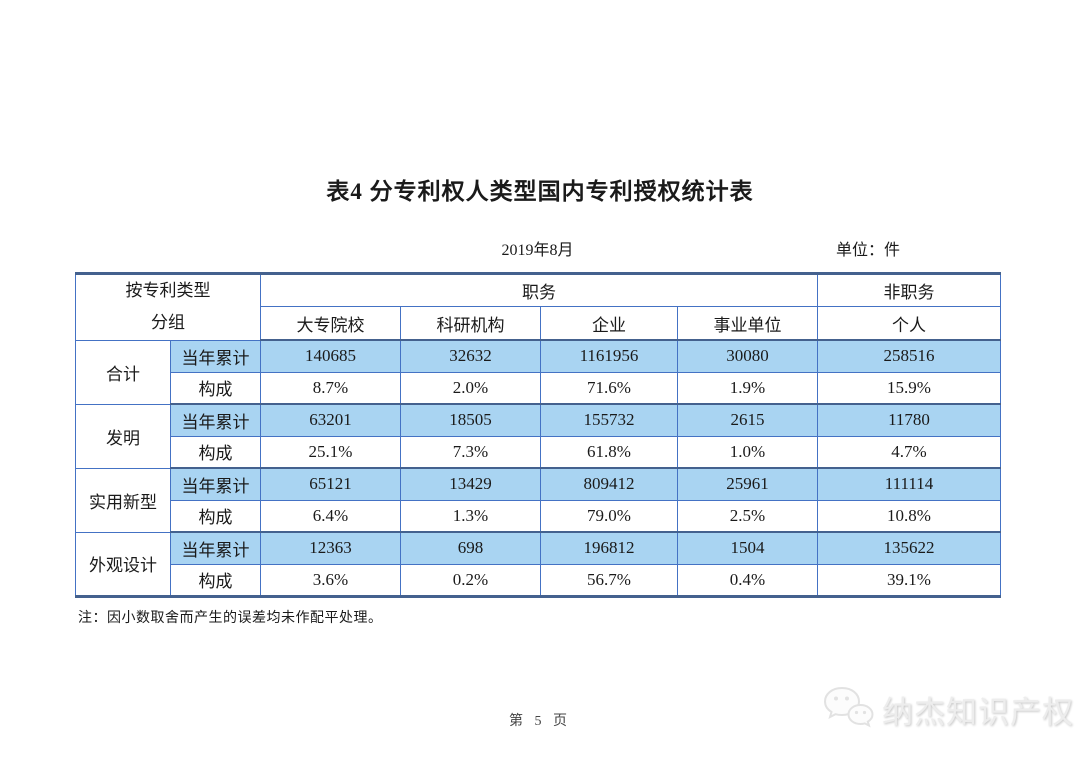 This screenshot has width=1080, height=763. I want to click on table-cell: 1.9%, so click(747, 388).